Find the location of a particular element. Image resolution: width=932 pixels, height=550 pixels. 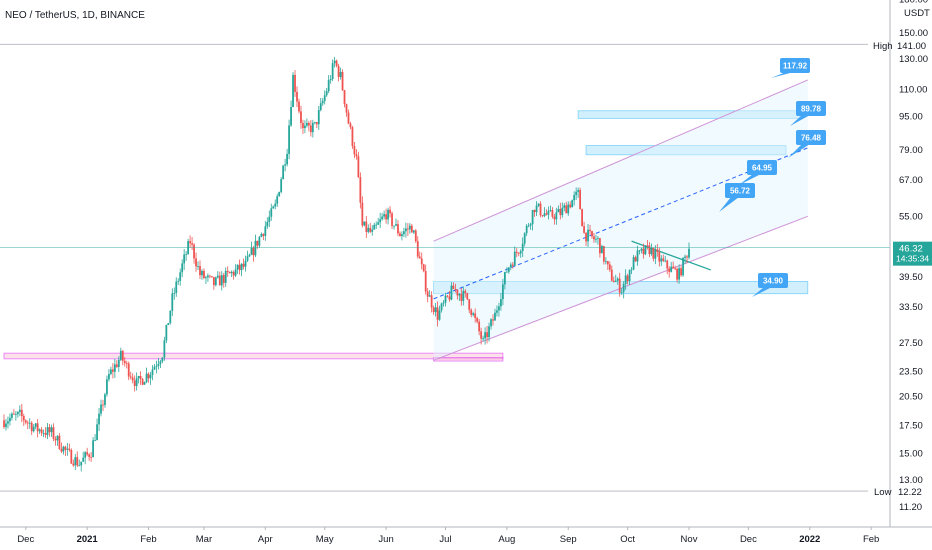

price-tick-label: 55.00 is located at coordinates (911, 216).